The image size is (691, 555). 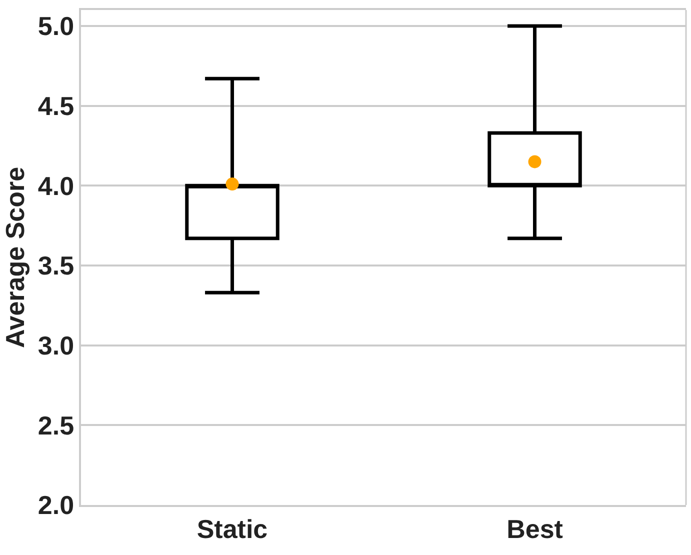 I want to click on y-tick-label: 4.0, so click(x=56, y=185).